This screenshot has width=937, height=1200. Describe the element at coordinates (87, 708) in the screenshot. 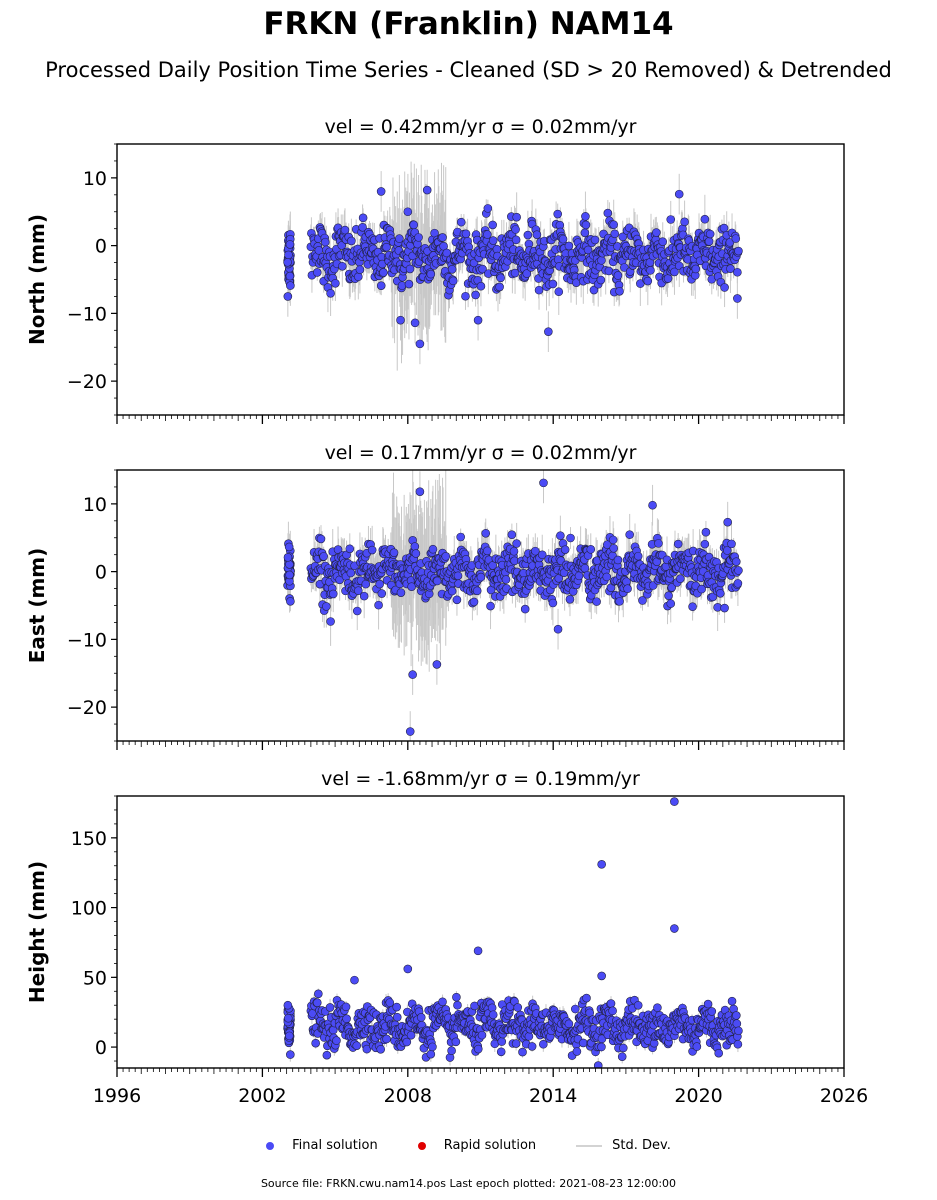

I see `y-tick-label: −20` at that location.